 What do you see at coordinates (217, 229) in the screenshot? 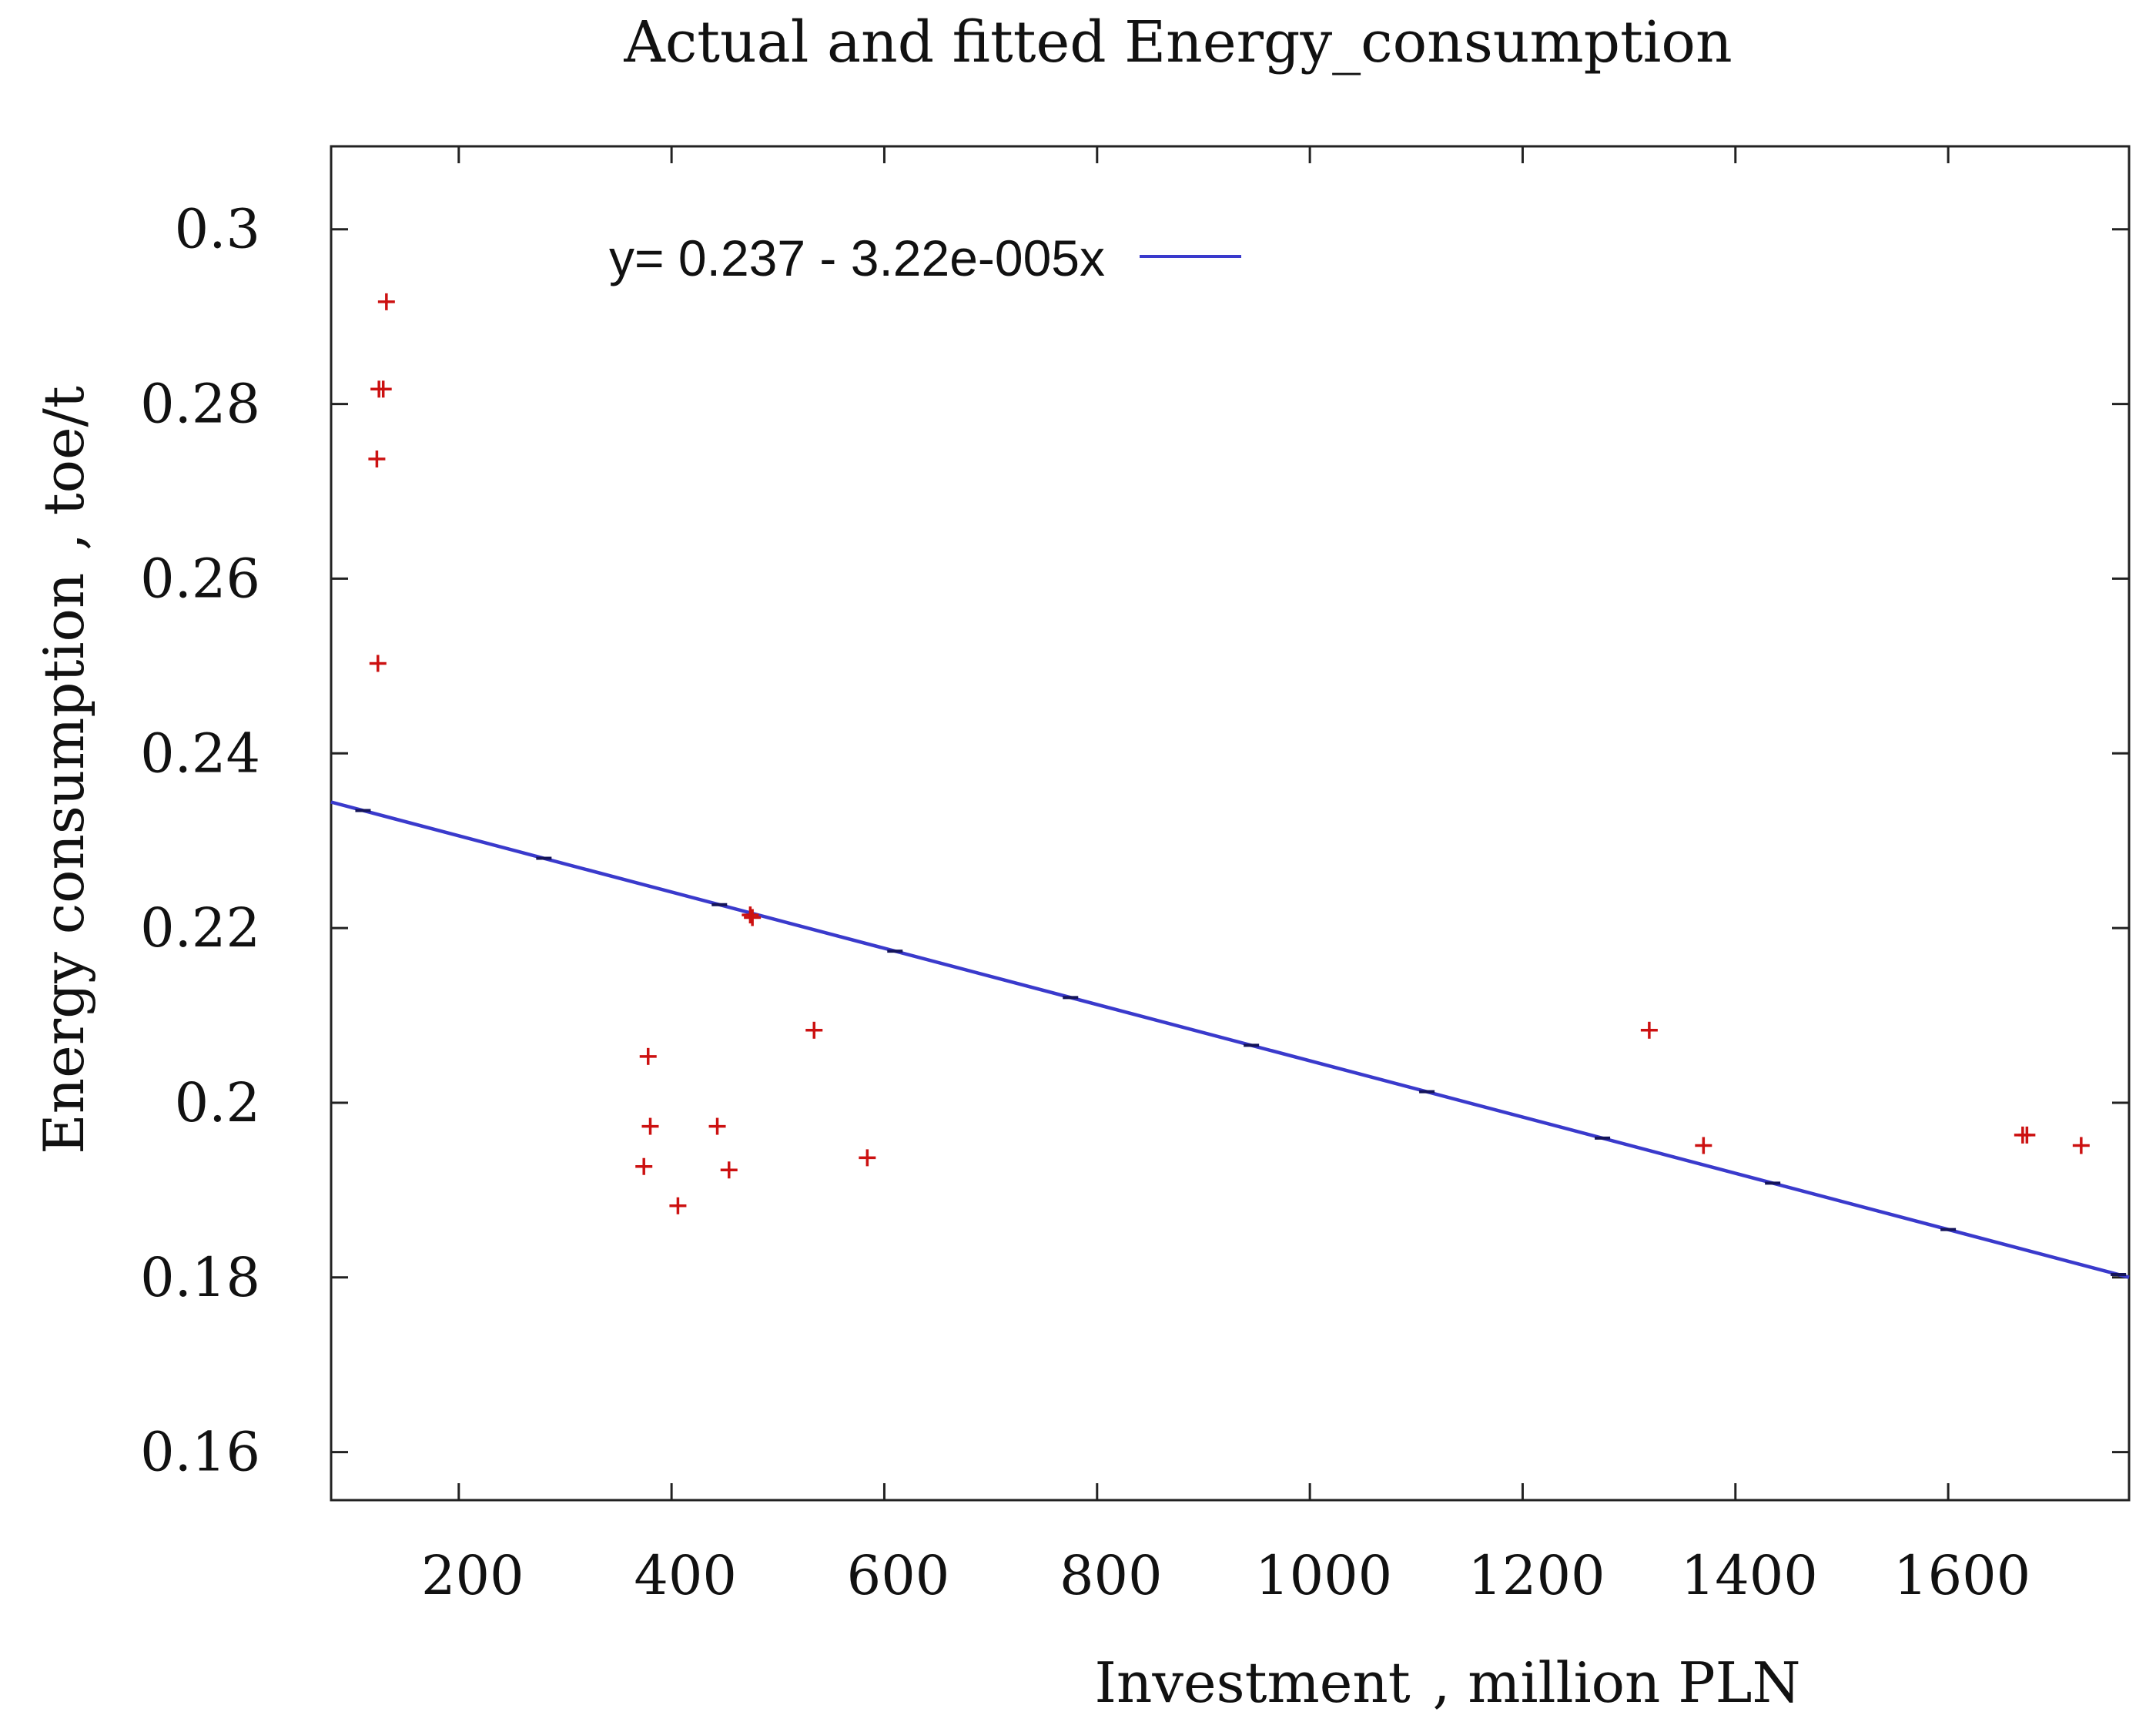
I see `y-tick-label: 0.3` at bounding box center [217, 229].